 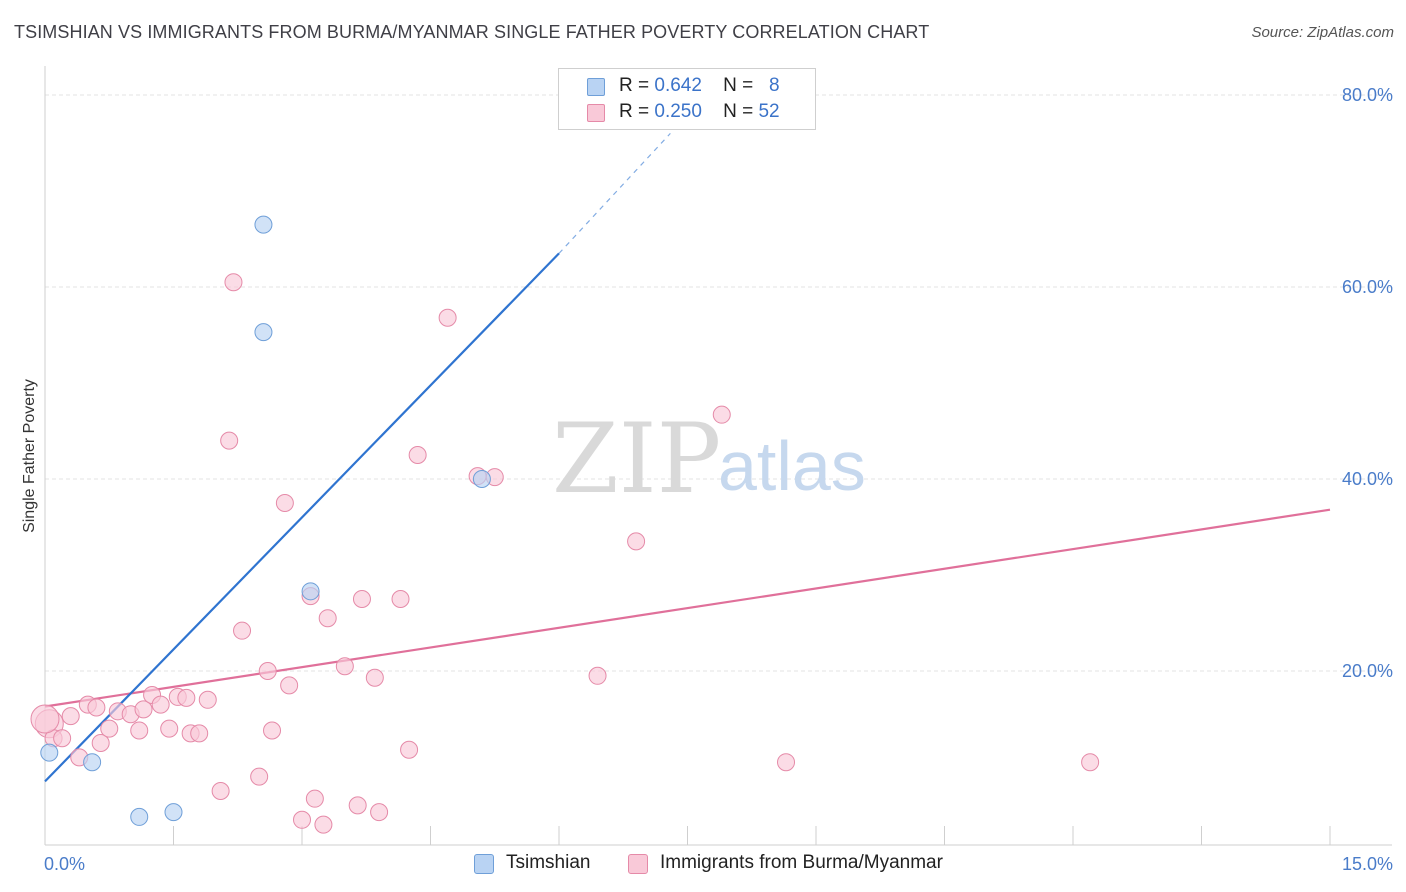 I want to click on legend-n-value: 52, so click(x=769, y=111).